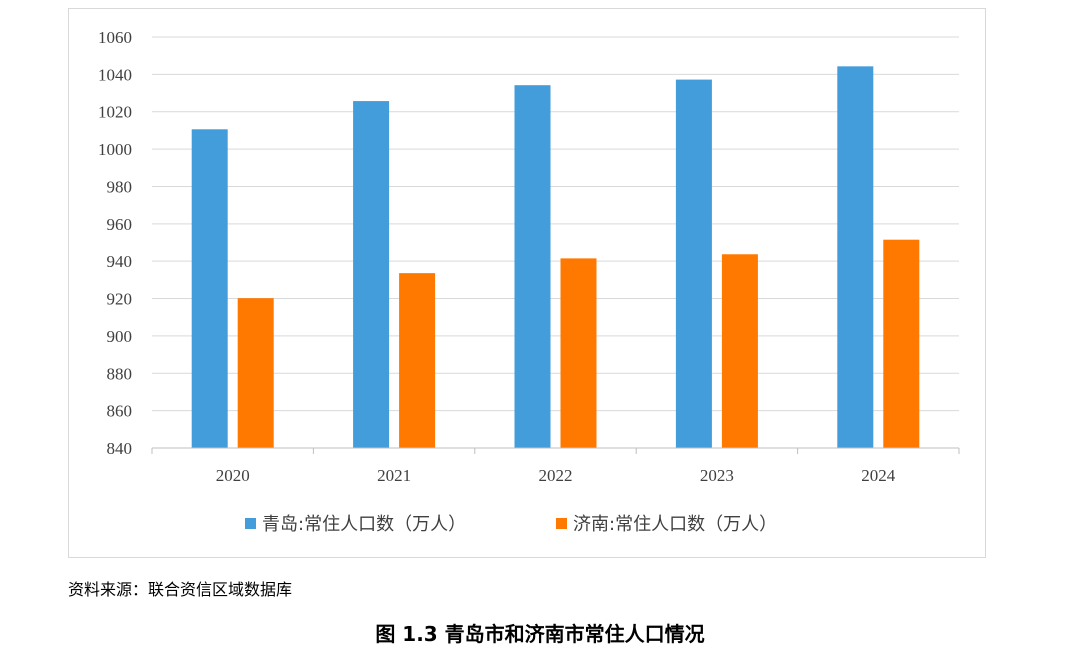 Image resolution: width=1080 pixels, height=653 pixels. What do you see at coordinates (120, 224) in the screenshot?
I see `y-tick-label: 960` at bounding box center [120, 224].